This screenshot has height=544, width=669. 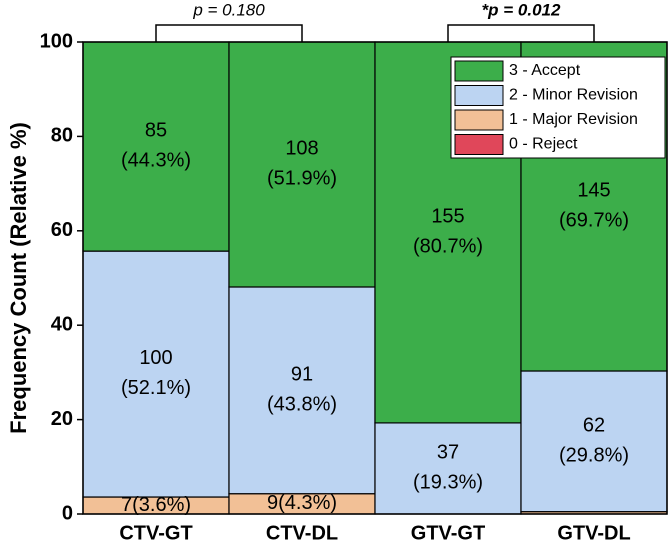 I want to click on x-tick-label: GTV-GT, so click(x=448, y=533).